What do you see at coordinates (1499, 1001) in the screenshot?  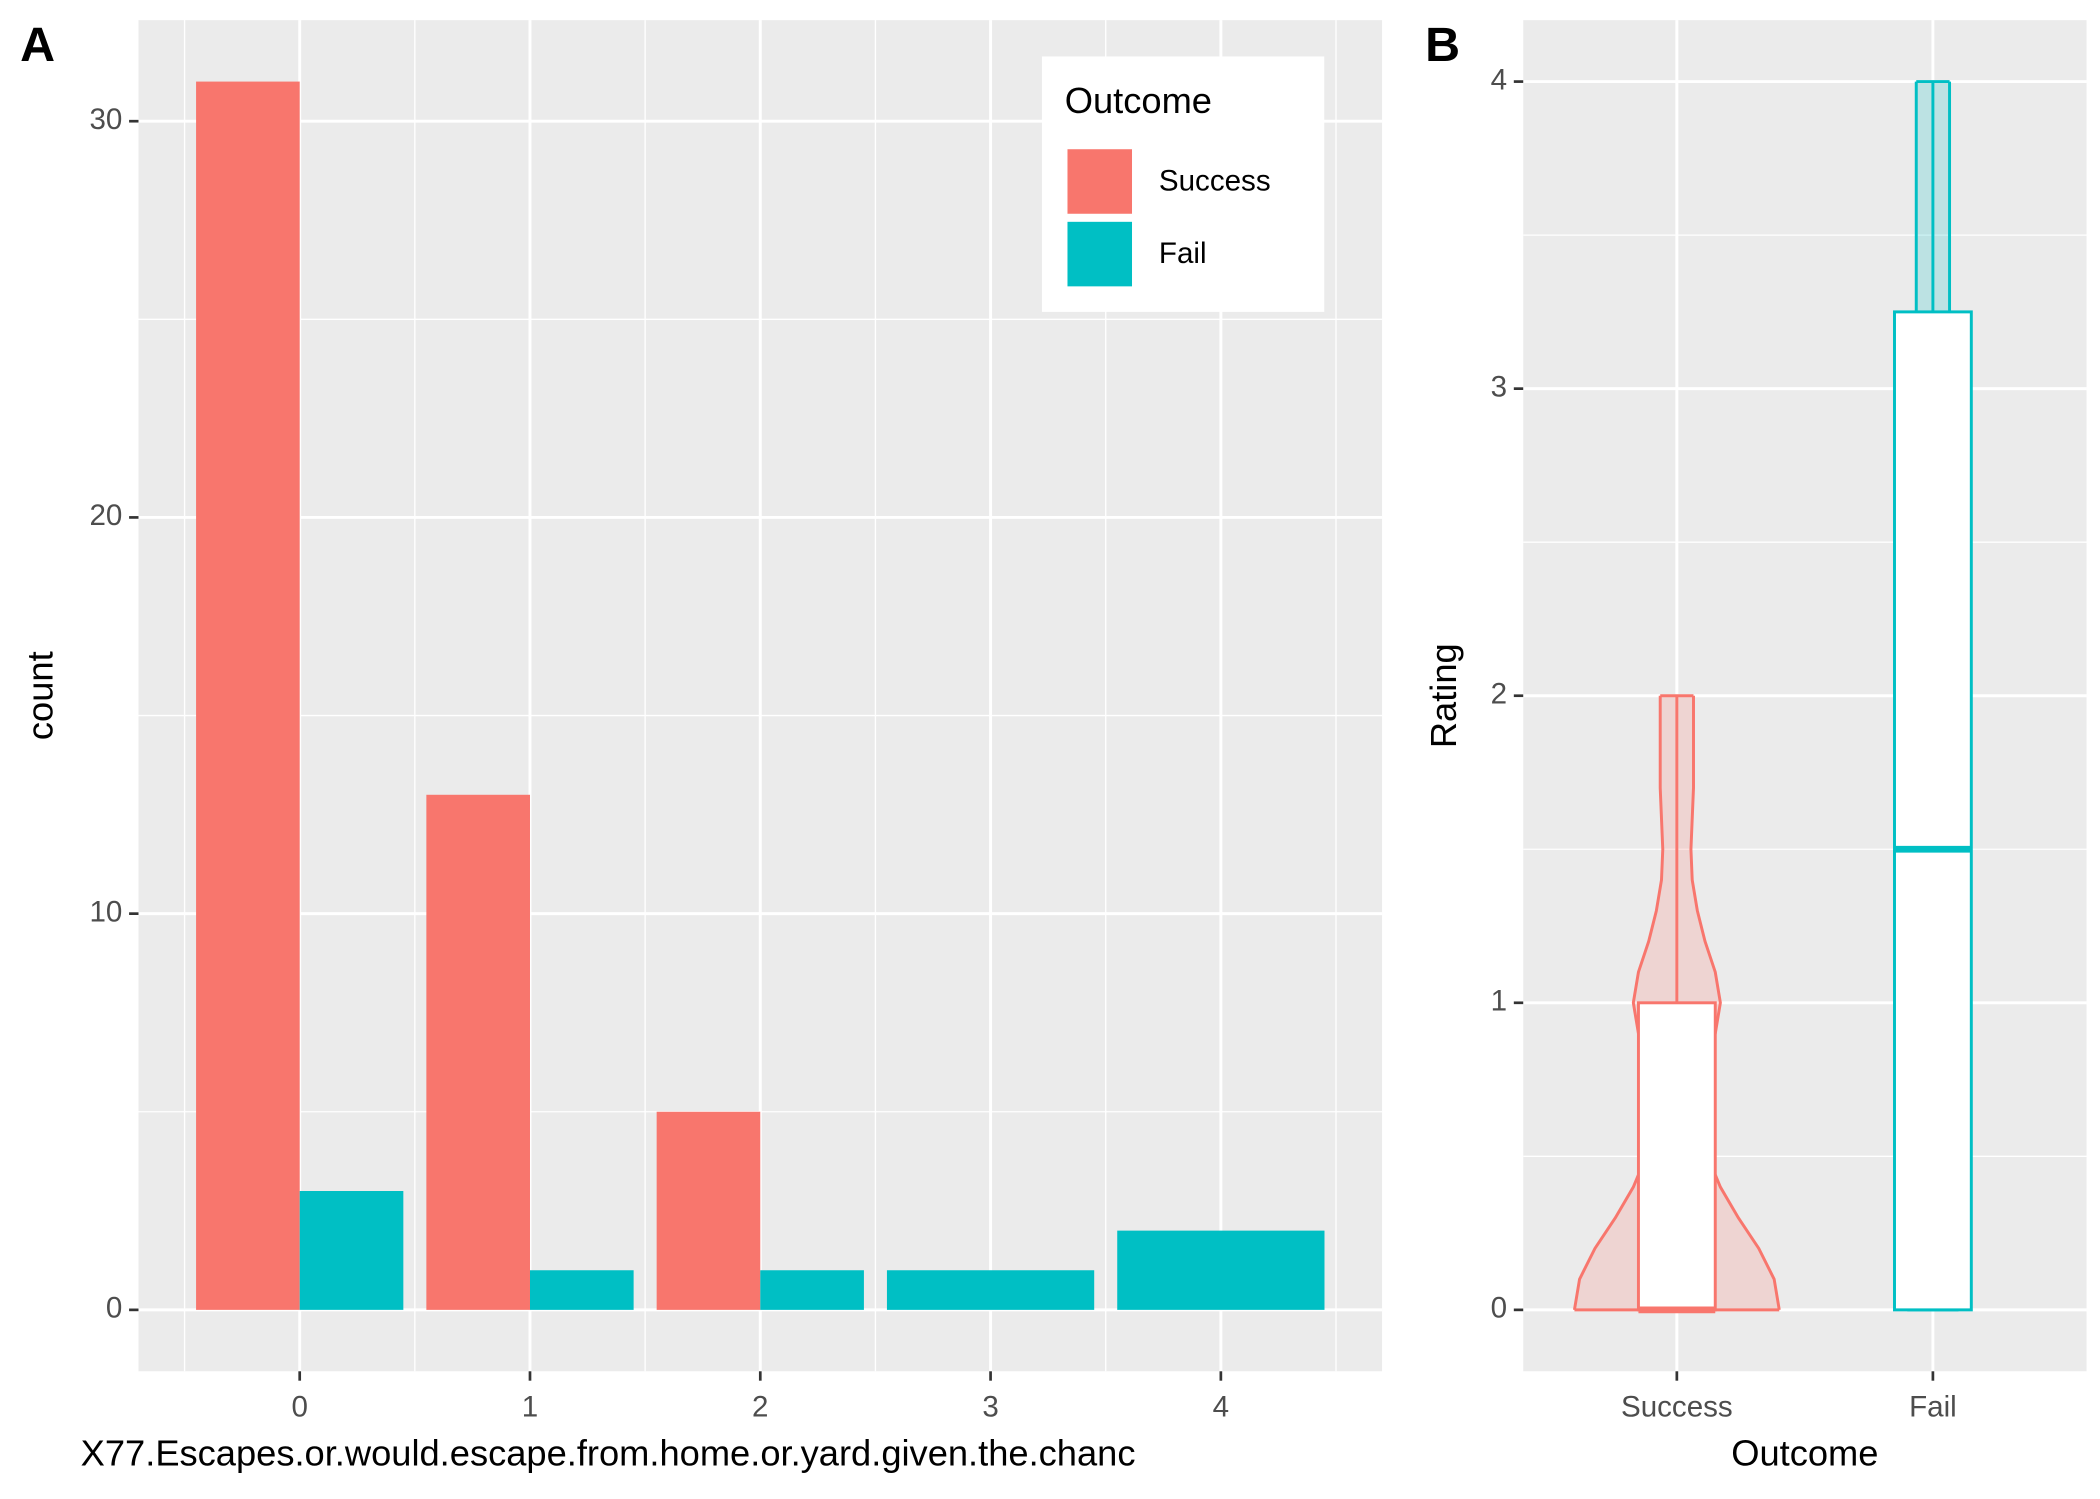 I see `y-tick-label: 1` at bounding box center [1499, 1001].